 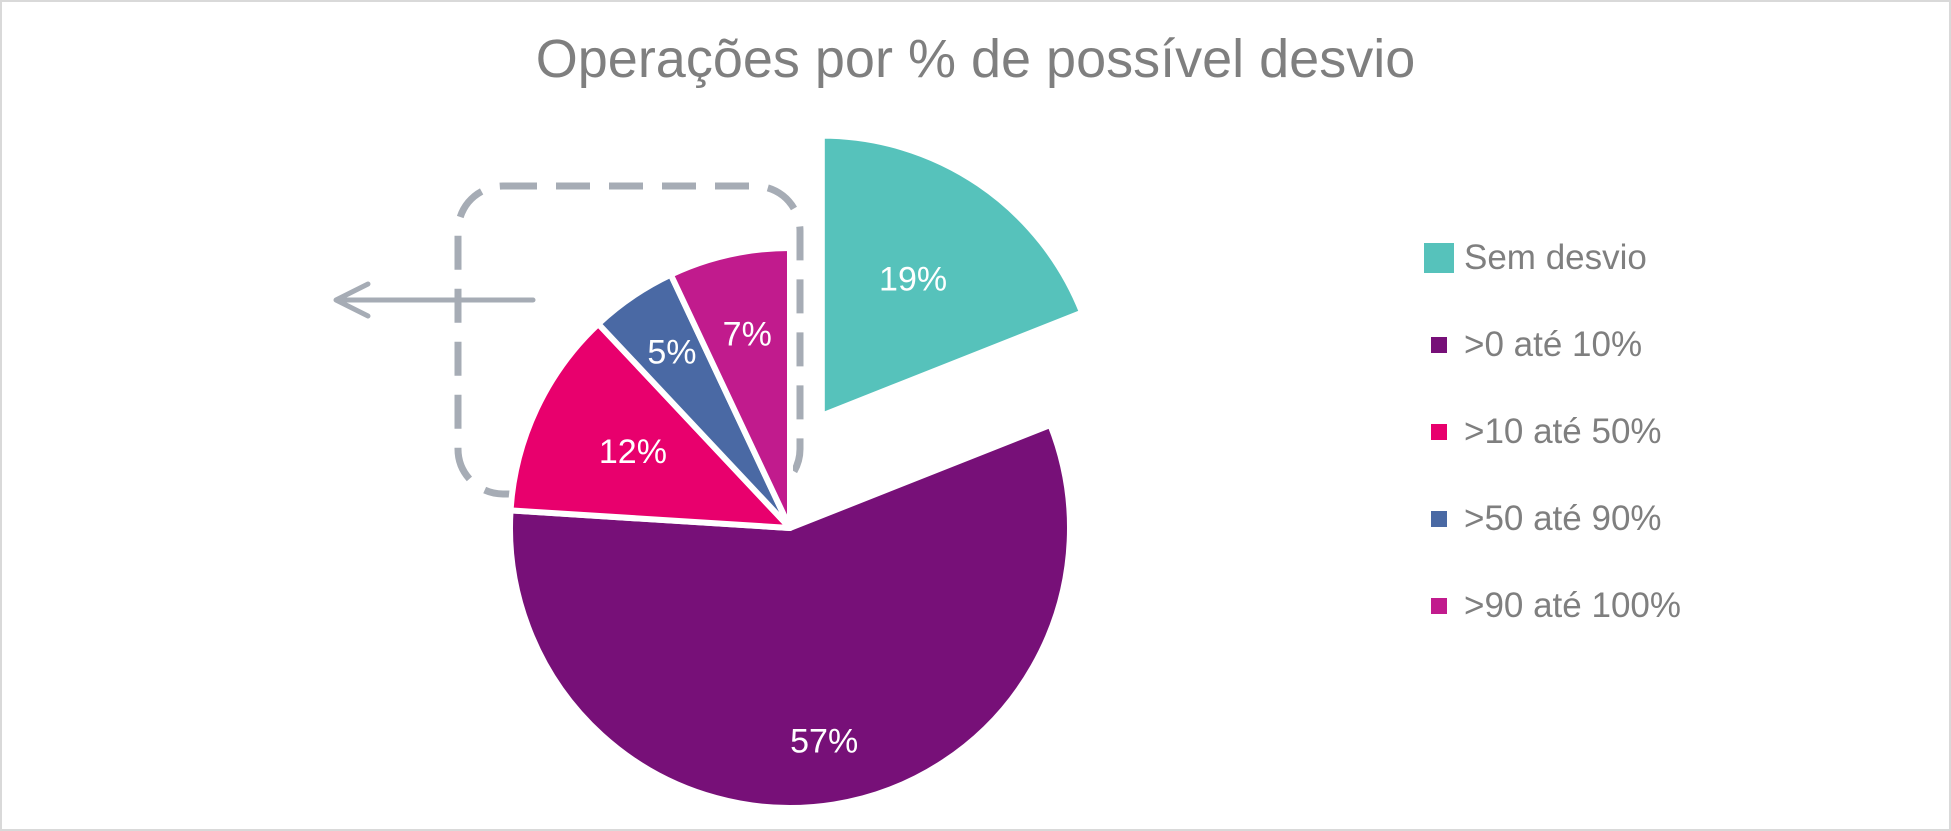 I want to click on legend-label-4: >50 até 90%, so click(x=1563, y=518).